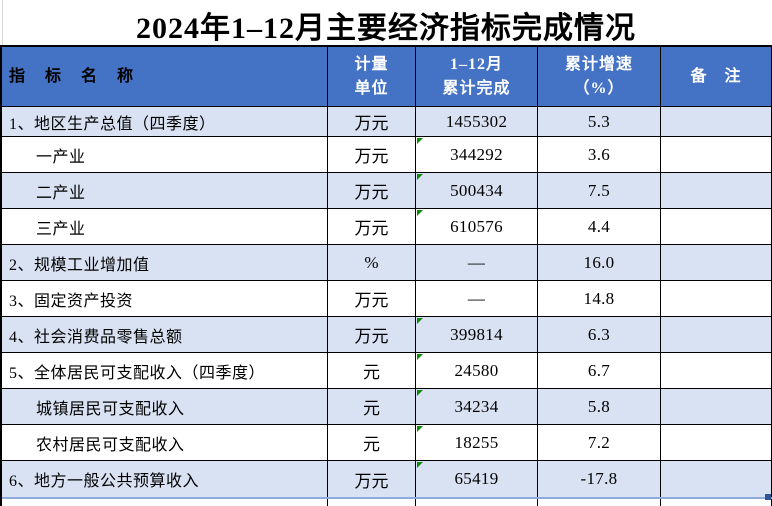 The width and height of the screenshot is (772, 506). I want to click on table-row: 5、全体居民可支配收入（四季度） 元 24580 6.7, so click(387, 371).